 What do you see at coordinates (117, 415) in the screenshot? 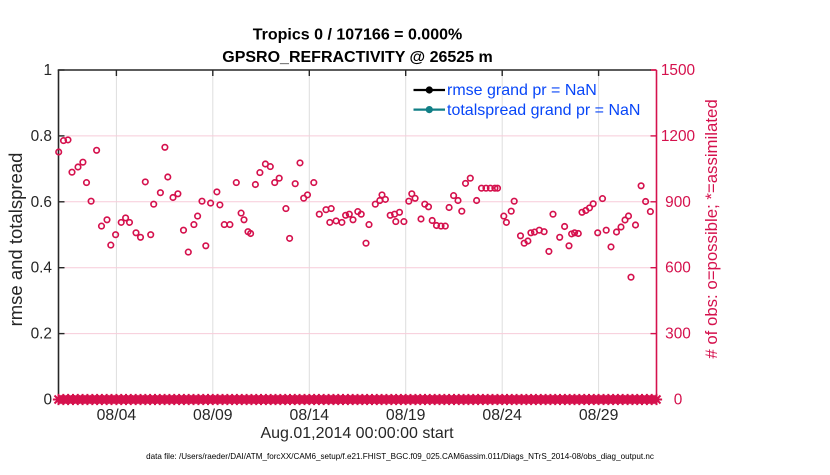
I see `svg-text: 08/04` at bounding box center [117, 415].